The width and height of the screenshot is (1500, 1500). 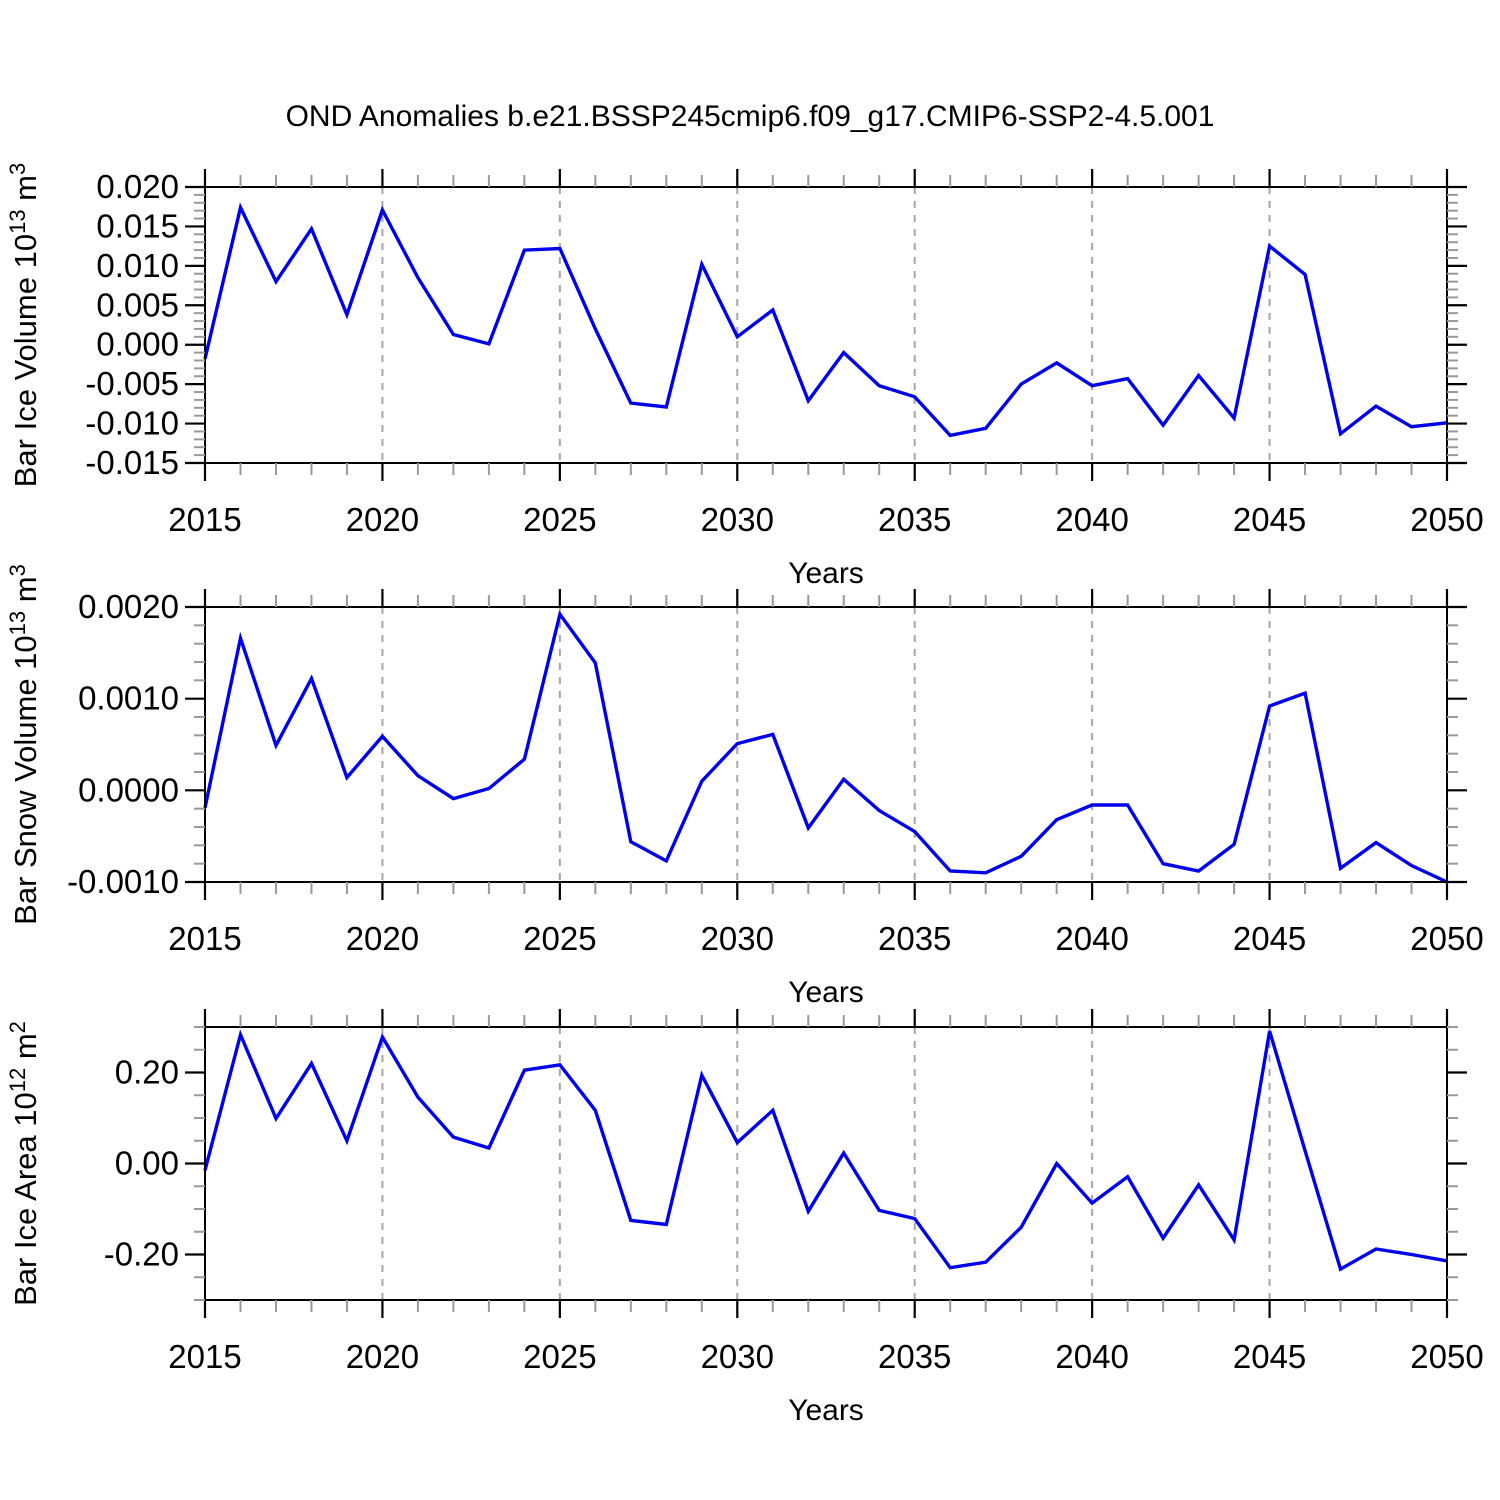 What do you see at coordinates (24, 1163) in the screenshot?
I see `y-axis-title: Bar Ice Area 1012 m2` at bounding box center [24, 1163].